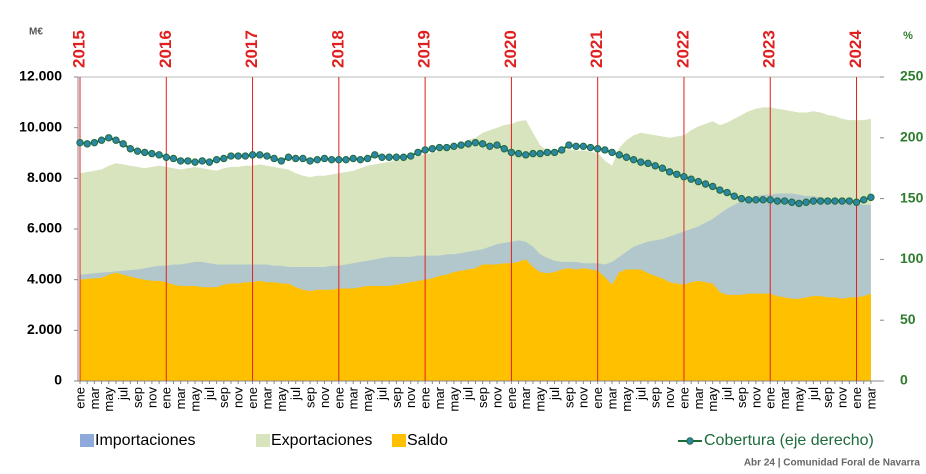 Image resolution: width=926 pixels, height=474 pixels. Describe the element at coordinates (832, 463) in the screenshot. I see `footer: Abr 24 | Comunidad Foral de Navarra` at that location.